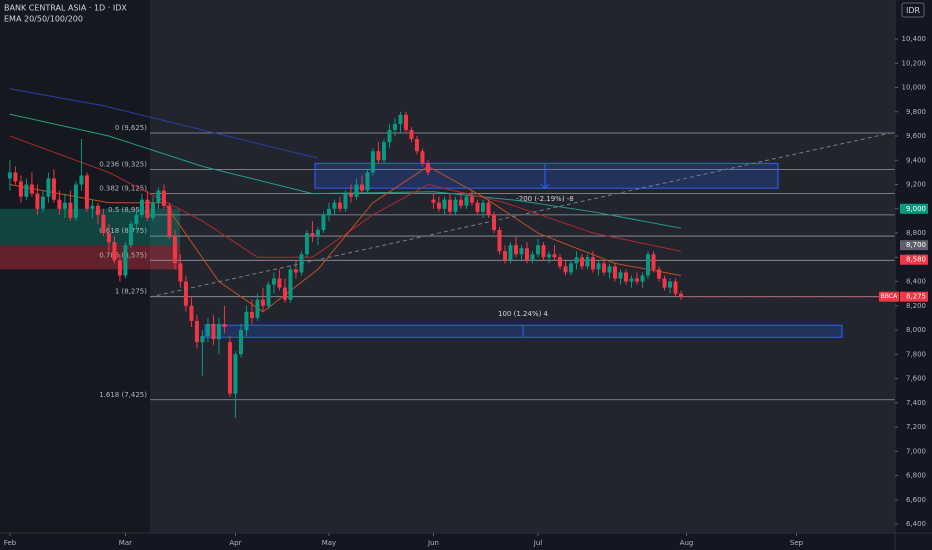  Describe the element at coordinates (123, 189) in the screenshot. I see `fib-label: 0.382 (9,125)` at that location.